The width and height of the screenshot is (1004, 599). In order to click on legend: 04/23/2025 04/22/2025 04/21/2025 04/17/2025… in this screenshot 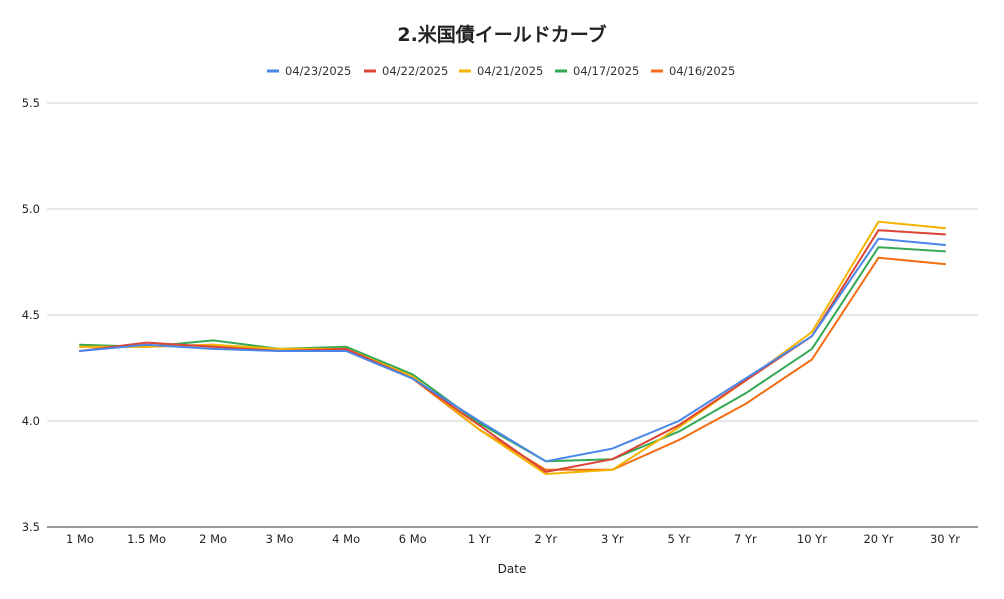, I will do `click(501, 71)`.